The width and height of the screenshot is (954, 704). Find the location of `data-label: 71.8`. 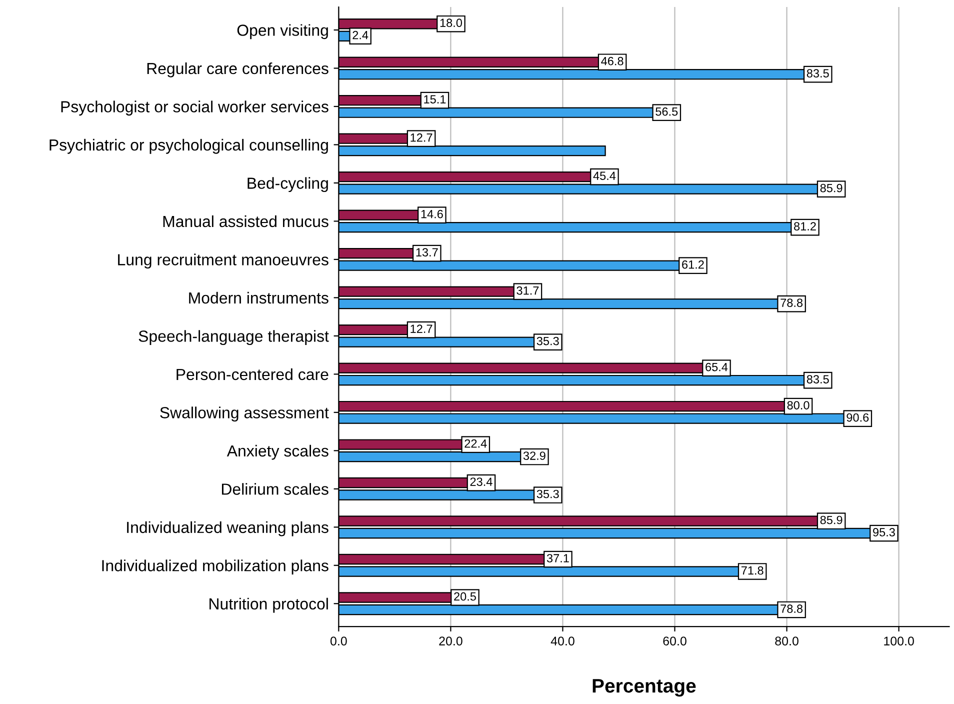

data-label: 71.8 is located at coordinates (752, 570).